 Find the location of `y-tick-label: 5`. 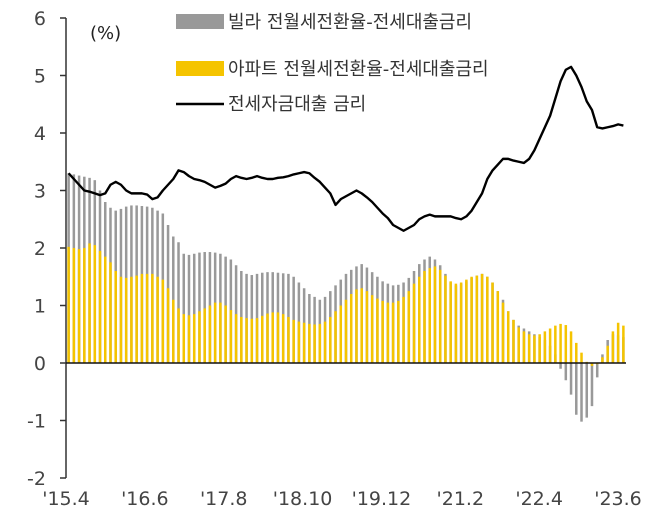

y-tick-label: 5 is located at coordinates (40, 77).